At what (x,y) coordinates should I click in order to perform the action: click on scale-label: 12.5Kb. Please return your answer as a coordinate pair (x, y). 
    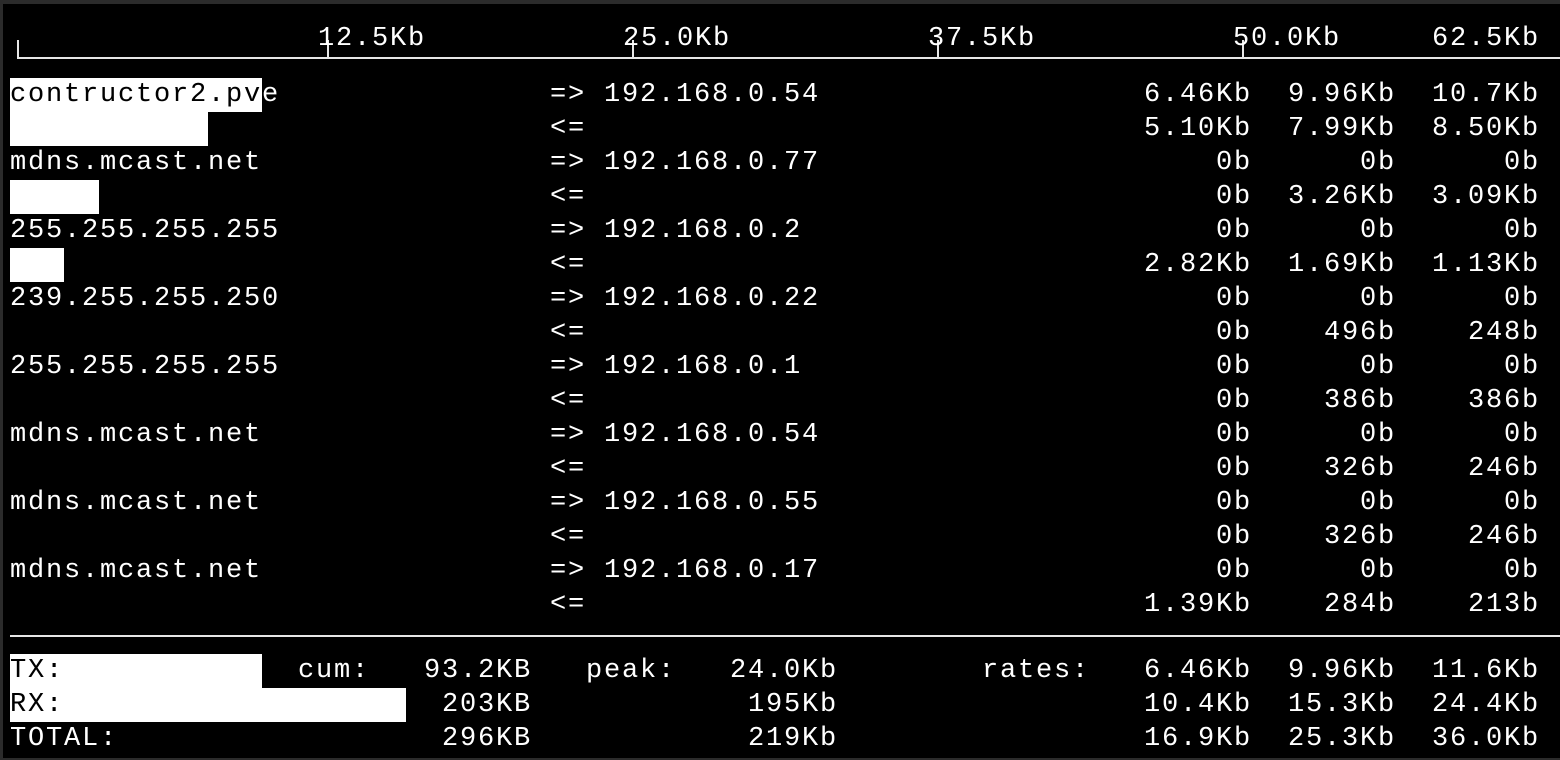
    Looking at the image, I should click on (372, 39).